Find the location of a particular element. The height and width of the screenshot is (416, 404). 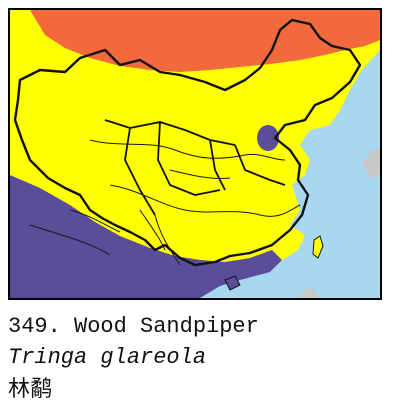

island-hainan is located at coordinates (232, 283).